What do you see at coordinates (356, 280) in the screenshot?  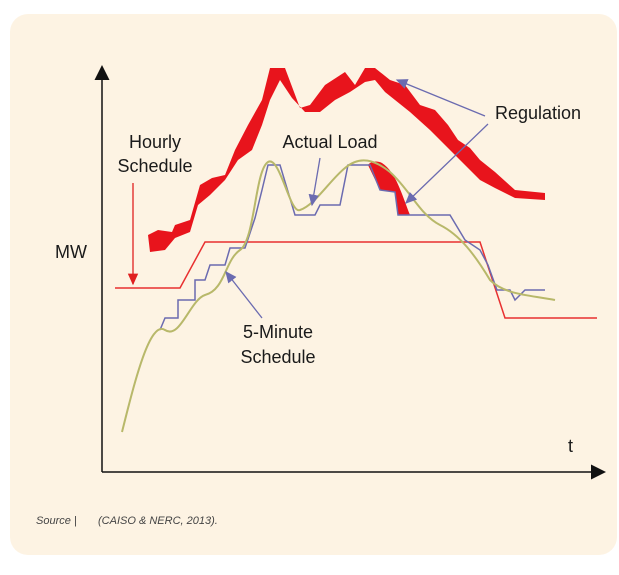 I see `hourly-schedule-line` at bounding box center [356, 280].